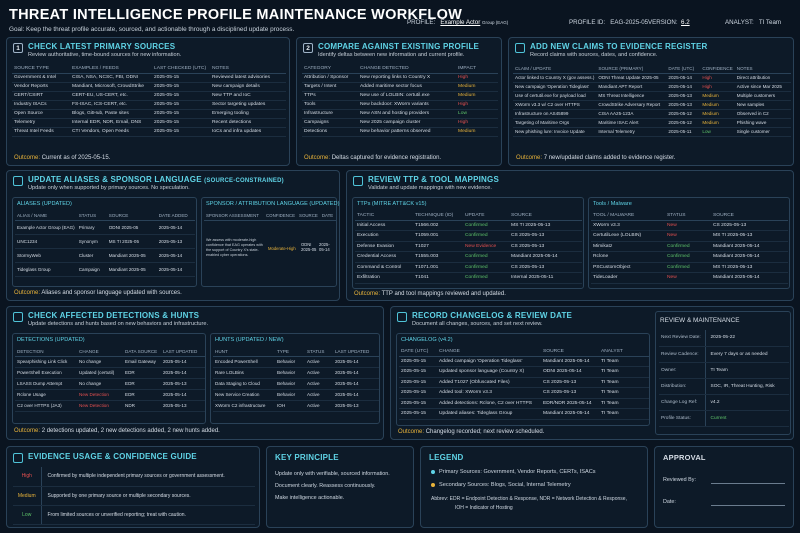 The image size is (800, 533). What do you see at coordinates (244, 395) in the screenshot?
I see `hunt-cell: New Service Creation` at bounding box center [244, 395].